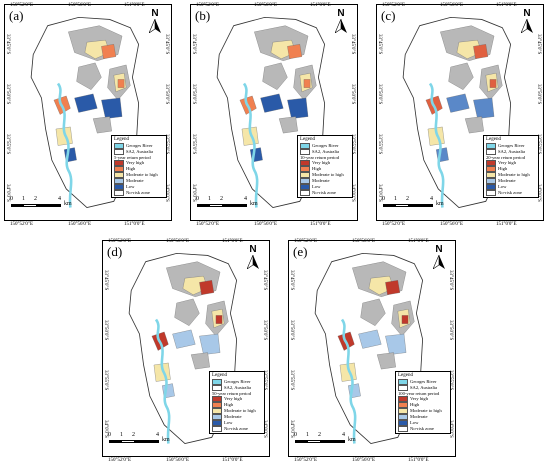 The image size is (550, 474). I want to click on legend-class-label: No-risk zone, so click(324, 193).